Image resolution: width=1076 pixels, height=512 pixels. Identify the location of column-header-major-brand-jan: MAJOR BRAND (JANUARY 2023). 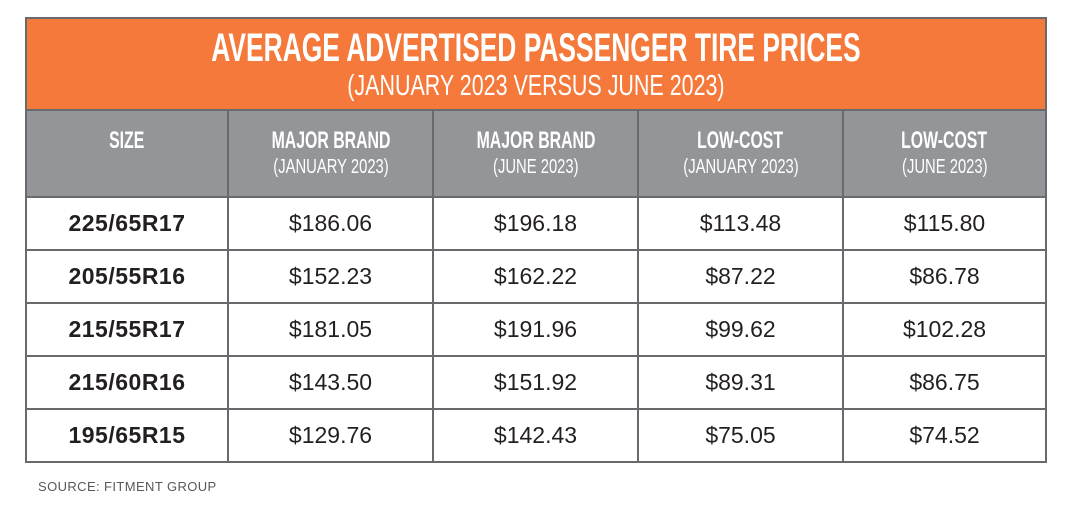
(330, 153).